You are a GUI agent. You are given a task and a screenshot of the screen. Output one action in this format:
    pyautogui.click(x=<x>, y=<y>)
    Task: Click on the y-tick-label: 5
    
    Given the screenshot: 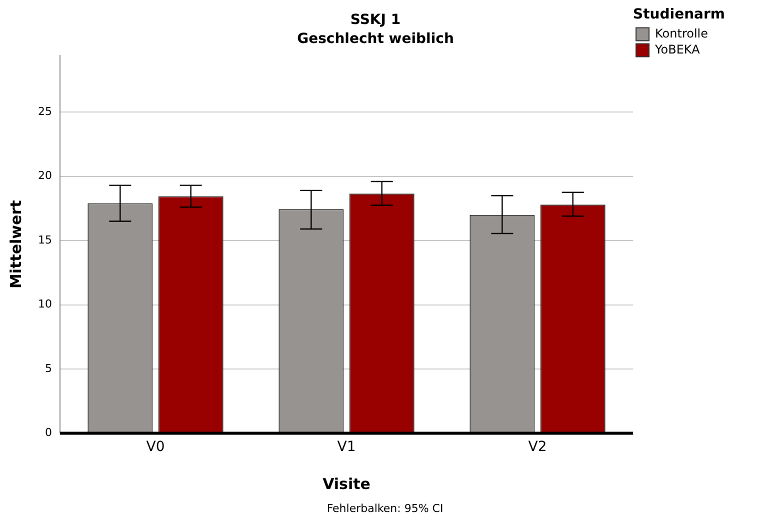 What is the action you would take?
    pyautogui.click(x=48, y=368)
    